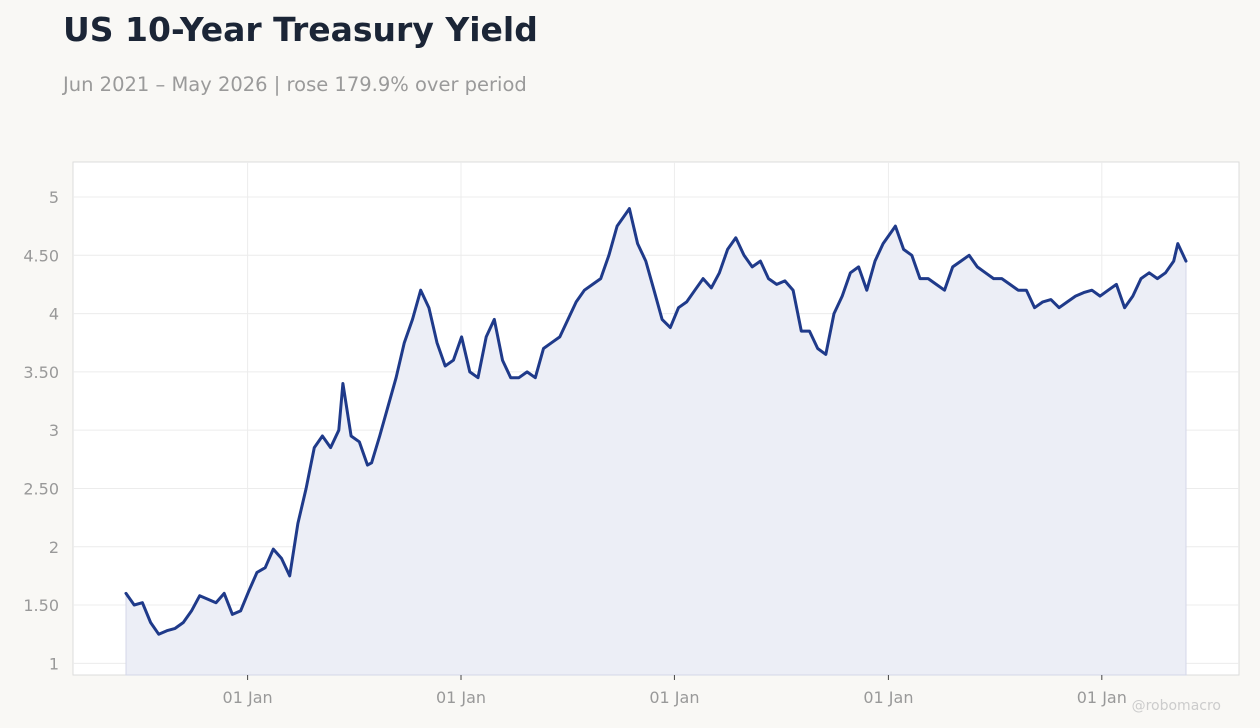 The width and height of the screenshot is (1260, 728). I want to click on y-tick-label: 5, so click(54, 197).